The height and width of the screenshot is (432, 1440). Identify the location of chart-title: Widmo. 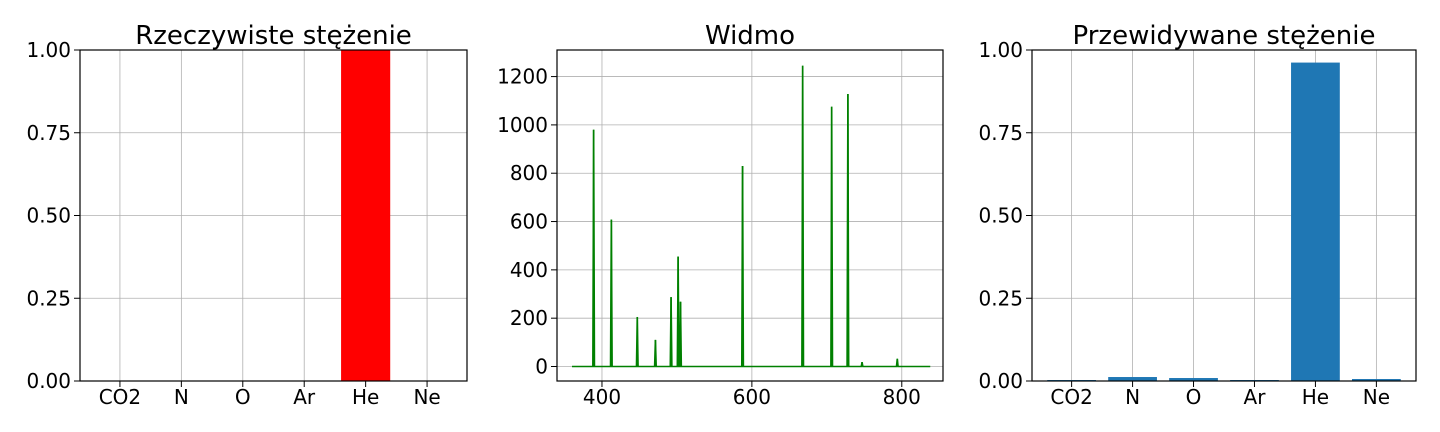
(750, 36).